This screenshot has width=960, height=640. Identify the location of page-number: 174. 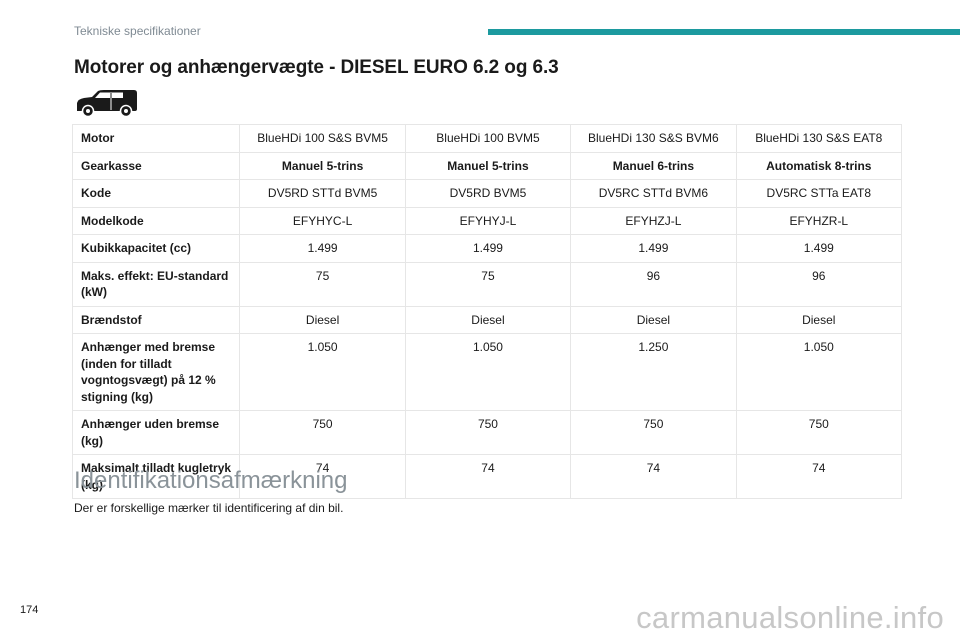
(29, 610).